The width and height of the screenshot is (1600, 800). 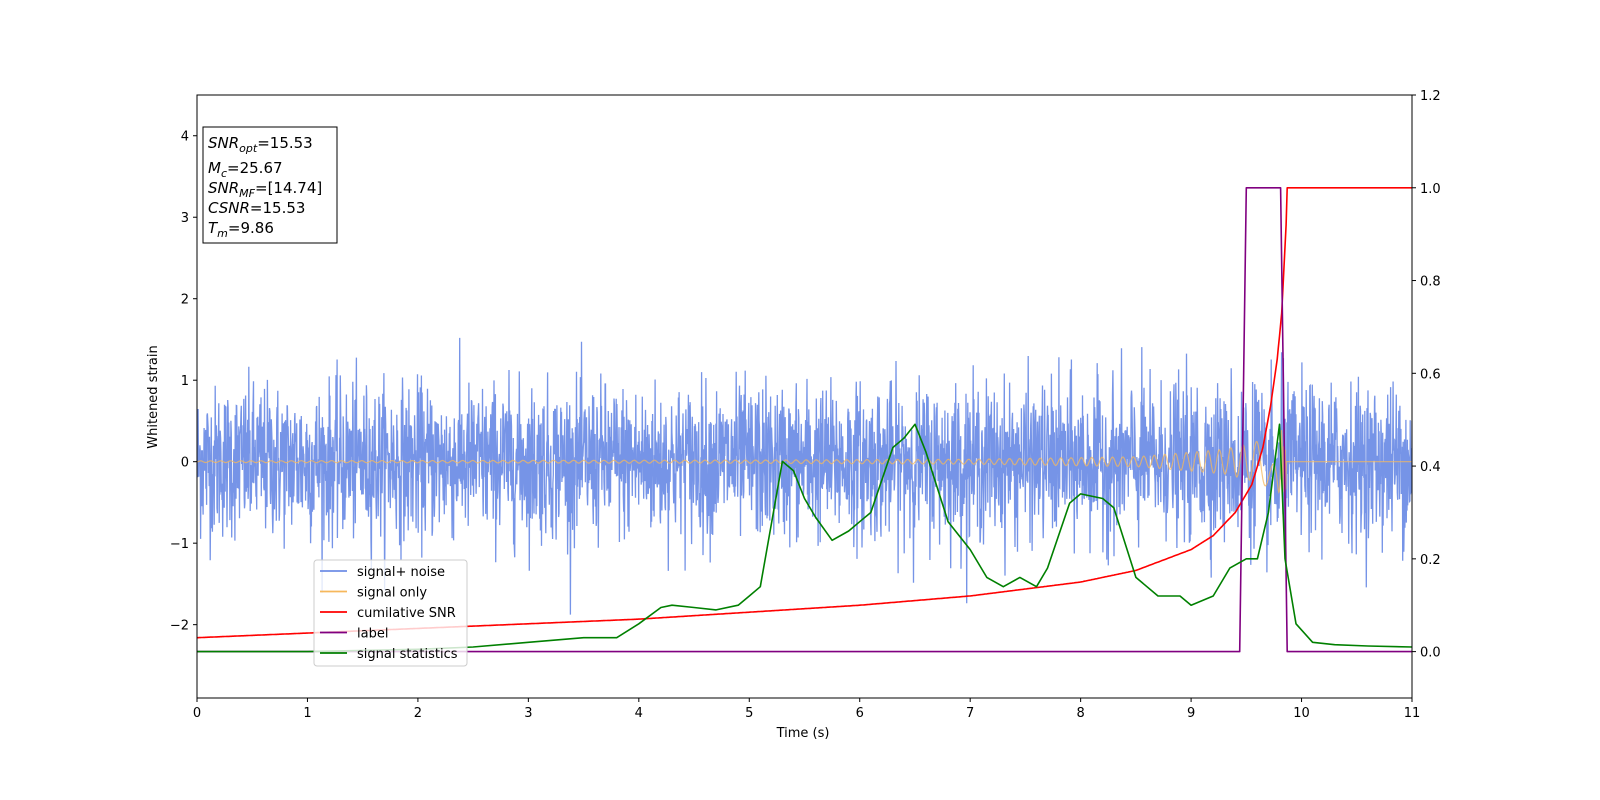 What do you see at coordinates (256, 208) in the screenshot?
I see `annotation-line: CSNR=15.53` at bounding box center [256, 208].